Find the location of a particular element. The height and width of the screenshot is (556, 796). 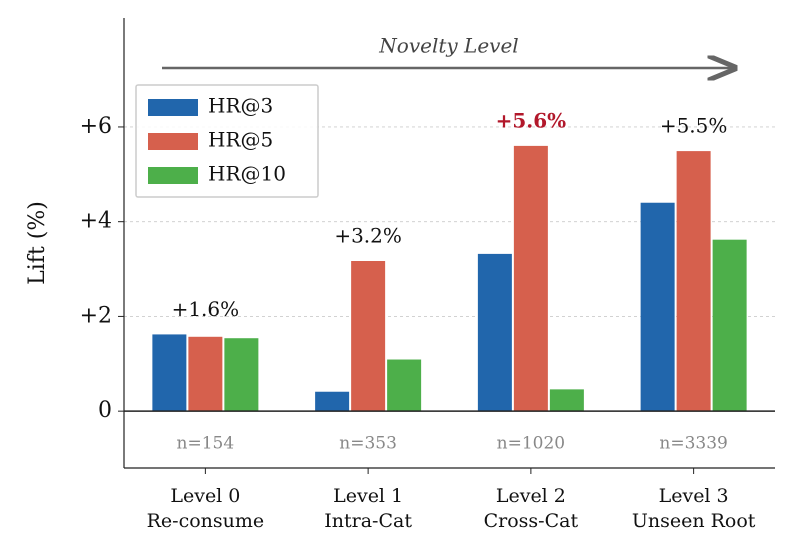

x-tick-label: Intra-Cat is located at coordinates (368, 521).